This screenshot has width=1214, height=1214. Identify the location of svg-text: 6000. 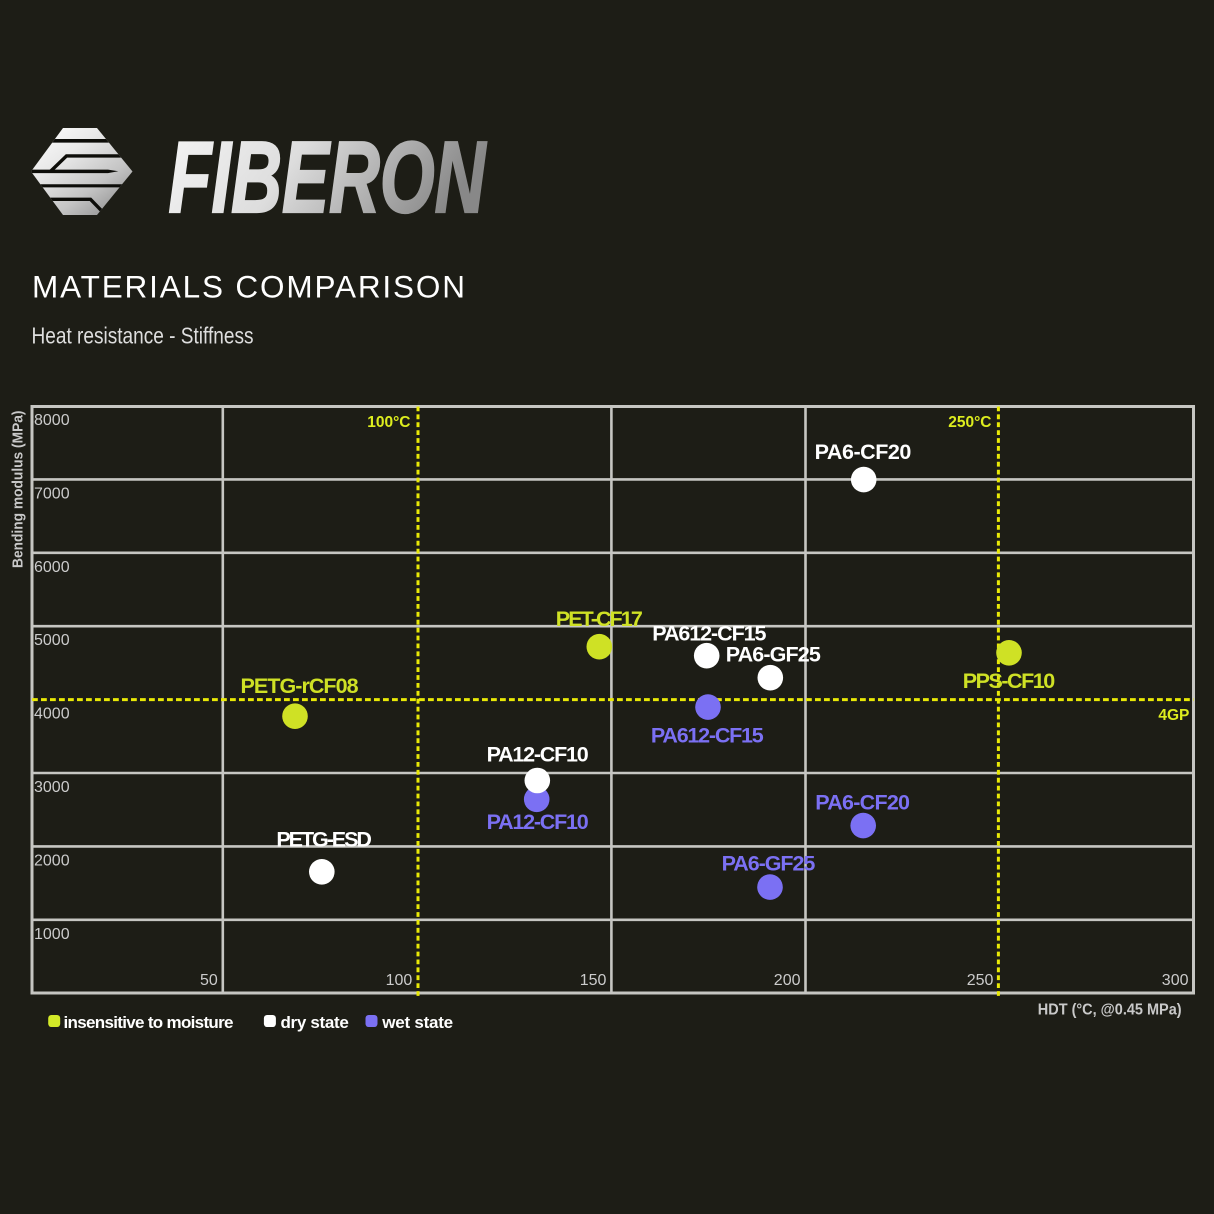
(52, 567).